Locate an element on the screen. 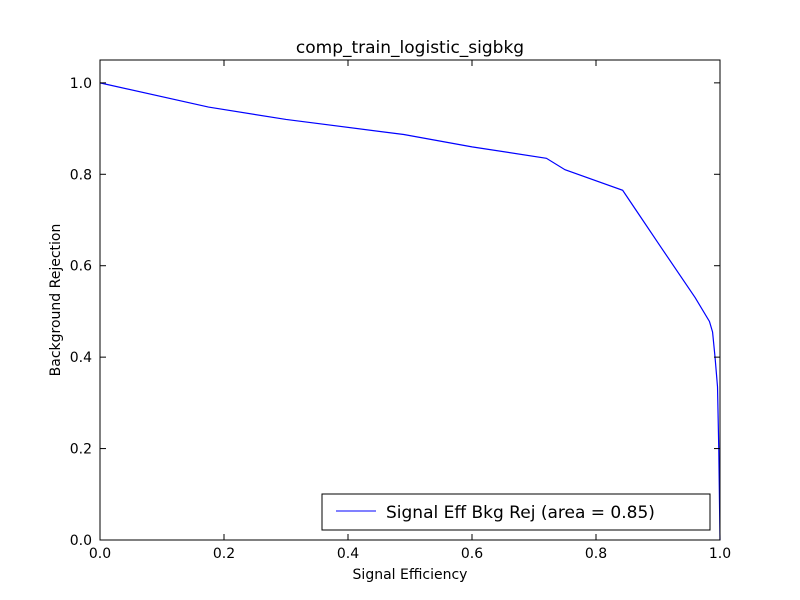 The height and width of the screenshot is (600, 800). x-tick-label: 1.0 is located at coordinates (720, 554).